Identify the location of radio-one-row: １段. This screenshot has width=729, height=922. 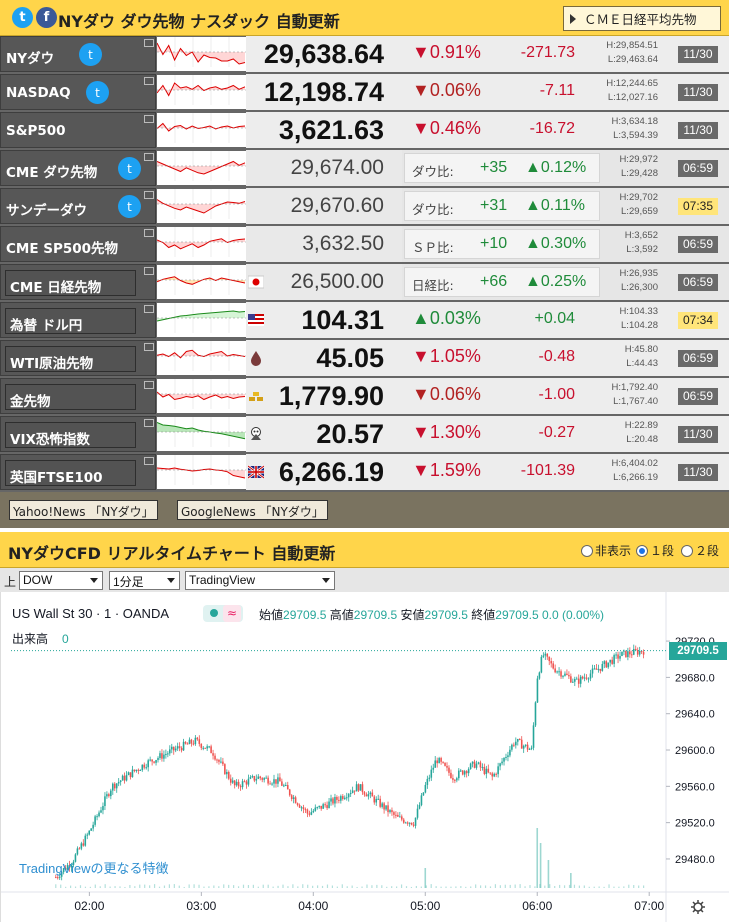
(655, 550).